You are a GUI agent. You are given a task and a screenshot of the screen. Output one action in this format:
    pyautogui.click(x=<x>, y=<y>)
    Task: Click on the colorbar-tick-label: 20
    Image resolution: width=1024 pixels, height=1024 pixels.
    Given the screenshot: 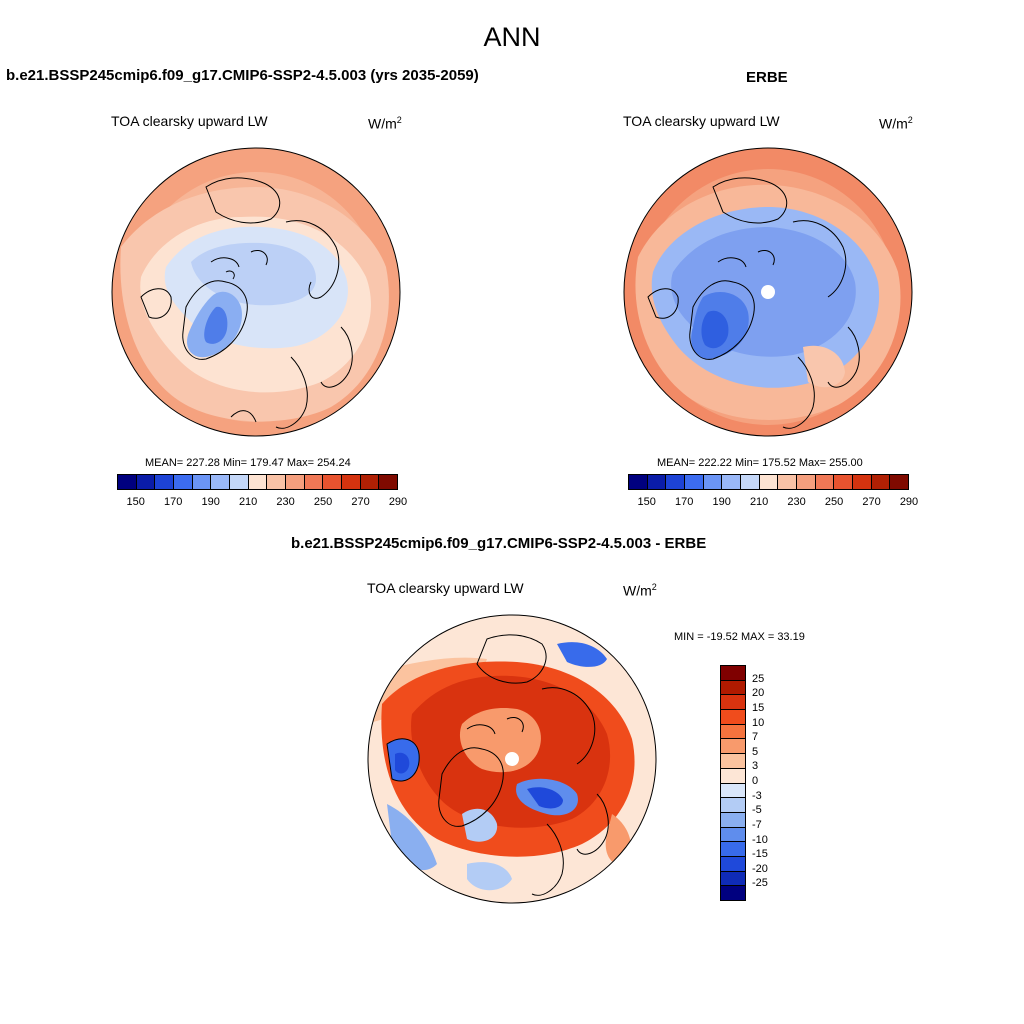 What is the action you would take?
    pyautogui.click(x=758, y=693)
    